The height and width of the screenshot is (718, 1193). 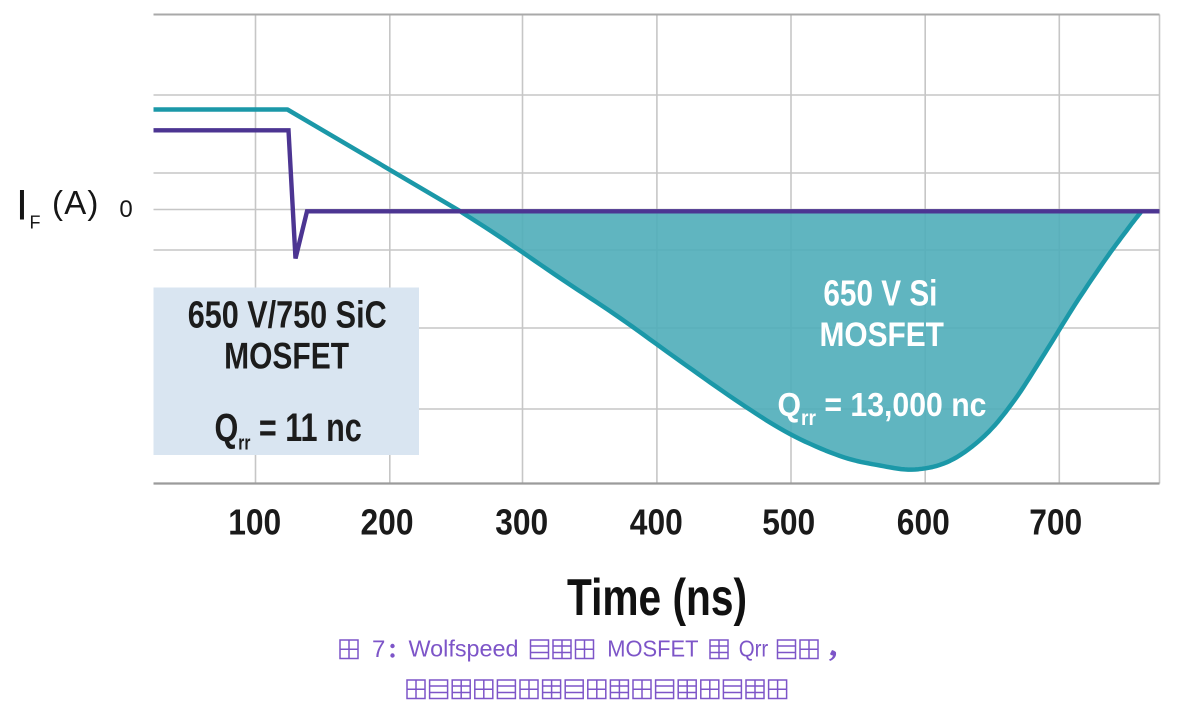 What do you see at coordinates (287, 315) in the screenshot?
I see `svg-text: 650 V/750 SiC` at bounding box center [287, 315].